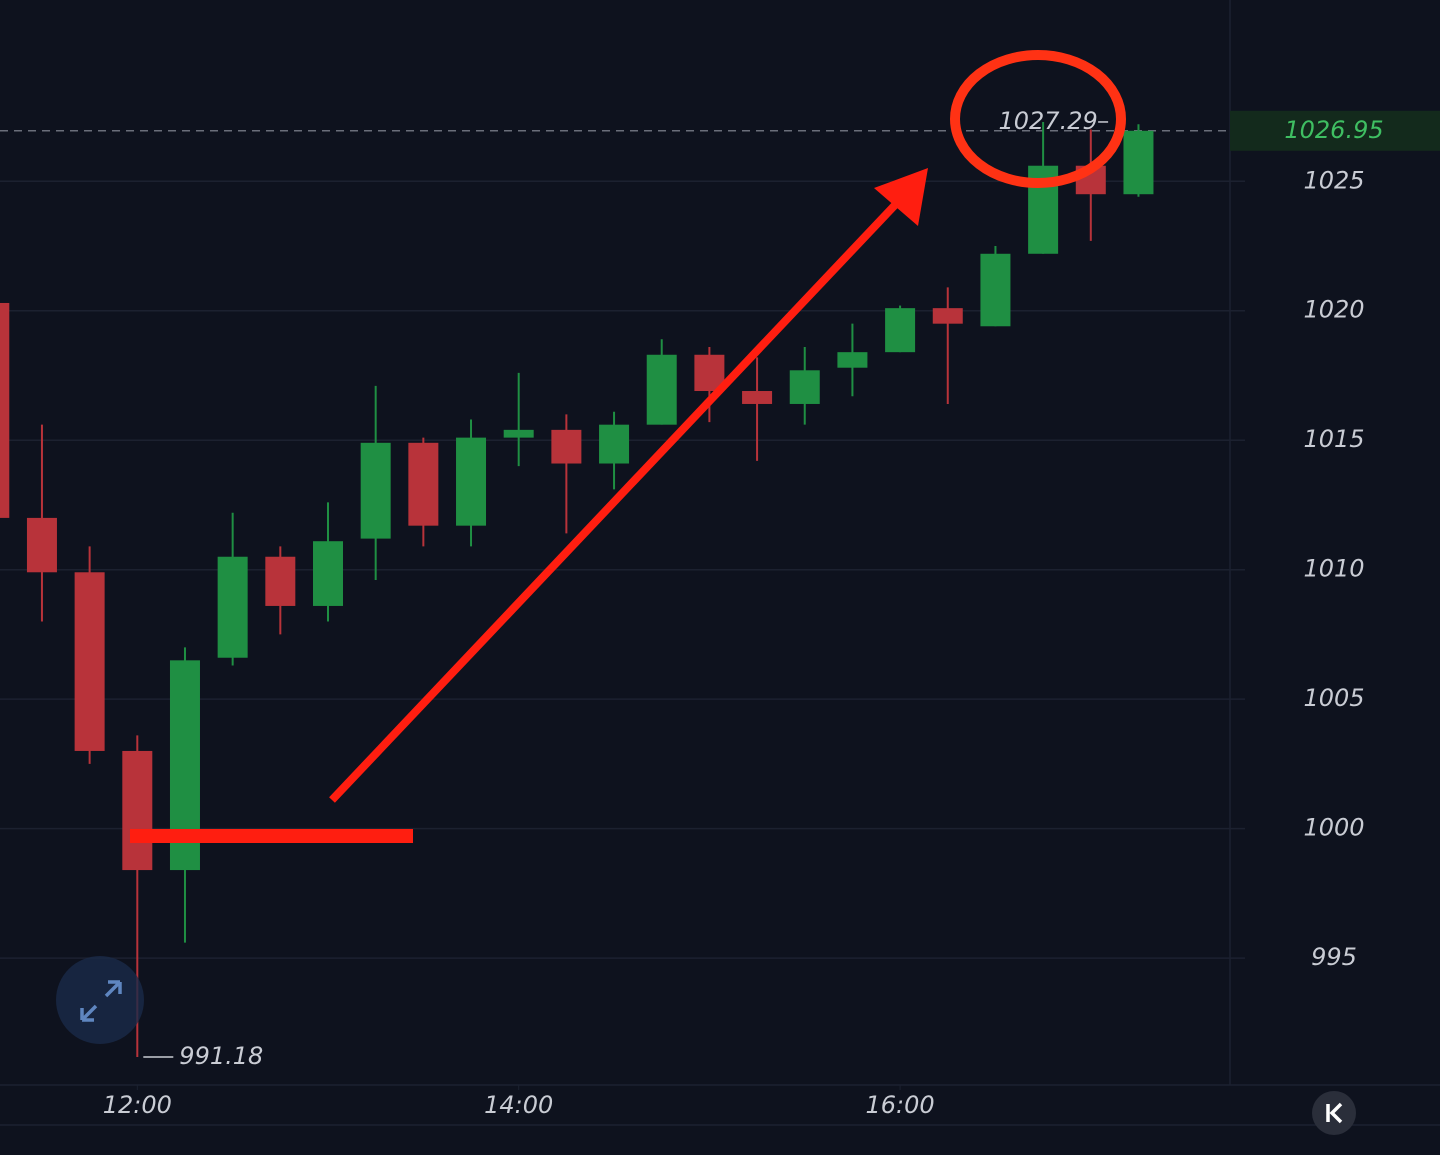 The width and height of the screenshot is (1440, 1155). I want to click on last-price-box, so click(1335, 130).